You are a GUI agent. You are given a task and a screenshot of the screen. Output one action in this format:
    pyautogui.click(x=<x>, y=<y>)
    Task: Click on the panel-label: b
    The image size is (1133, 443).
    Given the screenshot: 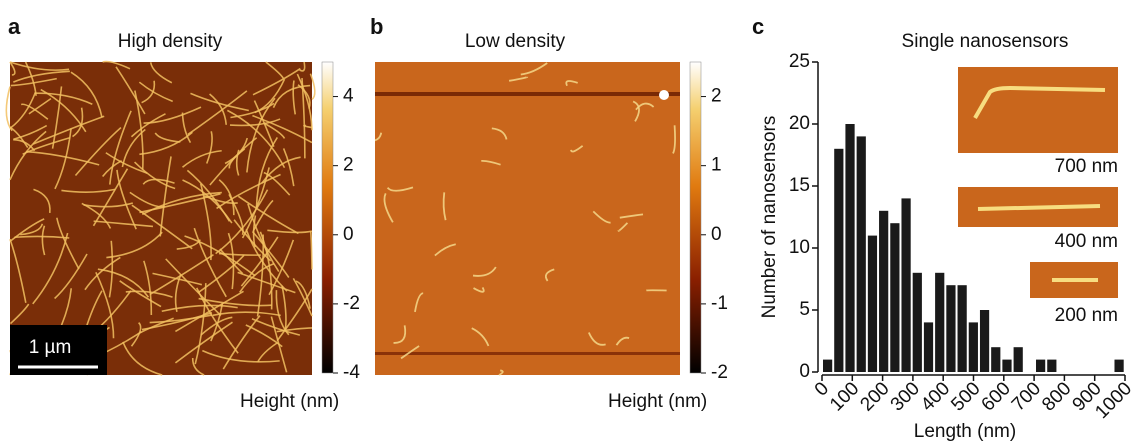 What is the action you would take?
    pyautogui.click(x=376, y=26)
    